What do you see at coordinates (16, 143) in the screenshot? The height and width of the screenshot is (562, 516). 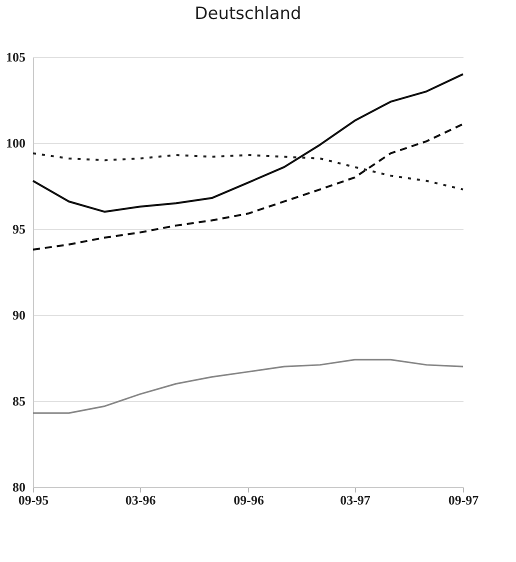 I see `y-tick-label: 100` at bounding box center [16, 143].